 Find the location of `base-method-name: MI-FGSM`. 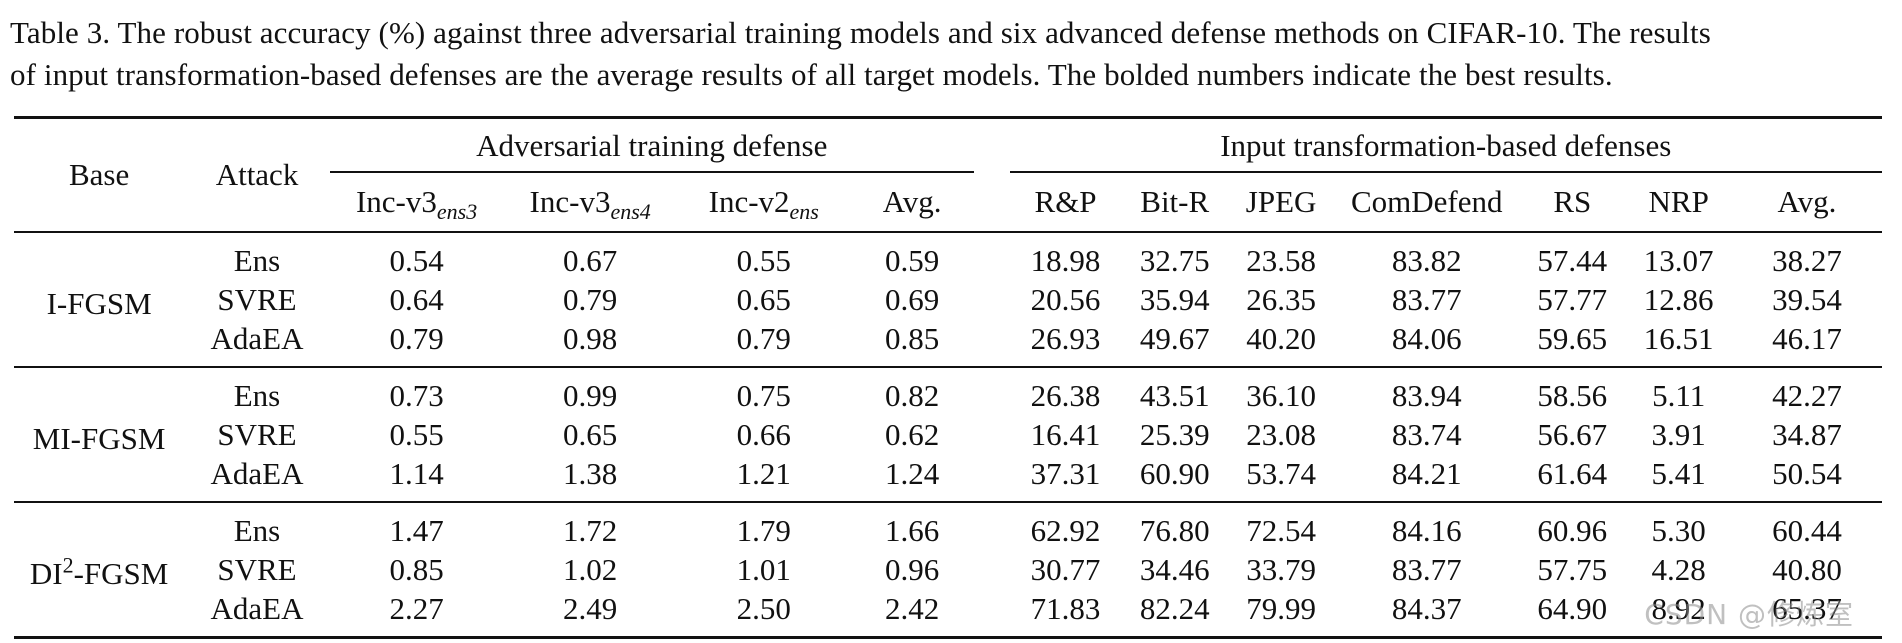

base-method-name: MI-FGSM is located at coordinates (99, 438).